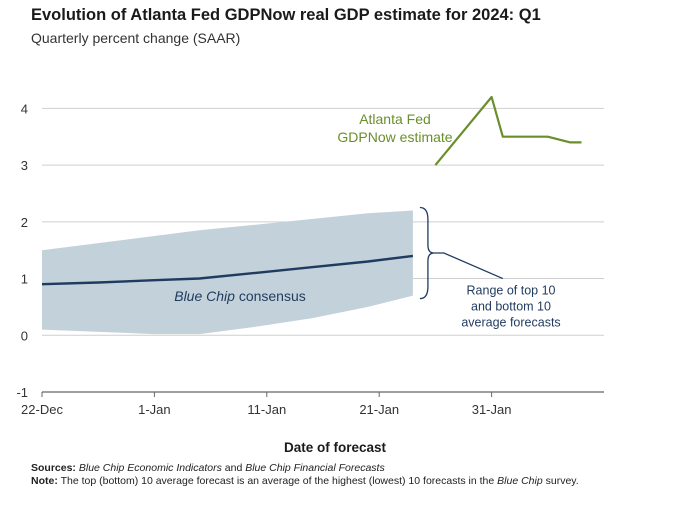 Image resolution: width=700 pixels, height=508 pixels. Describe the element at coordinates (22, 392) in the screenshot. I see `y-tick-label: -1` at that location.